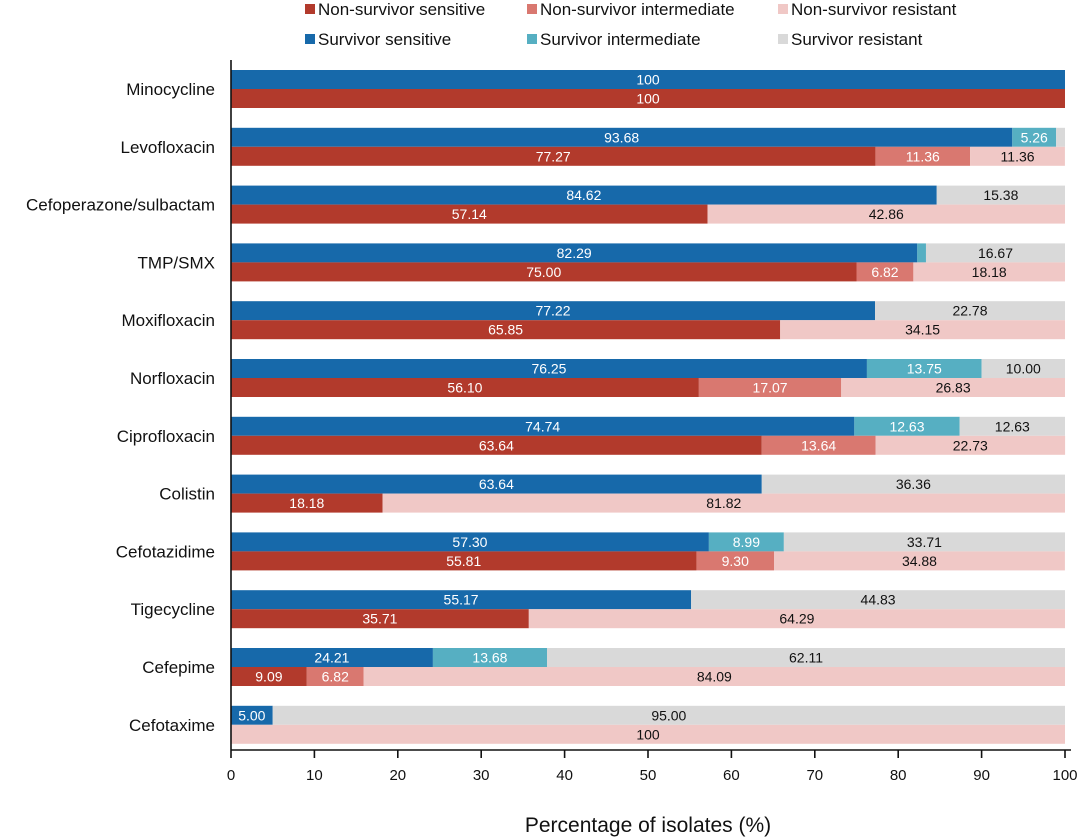 The width and height of the screenshot is (1080, 837). I want to click on data-label: 62.11, so click(806, 658).